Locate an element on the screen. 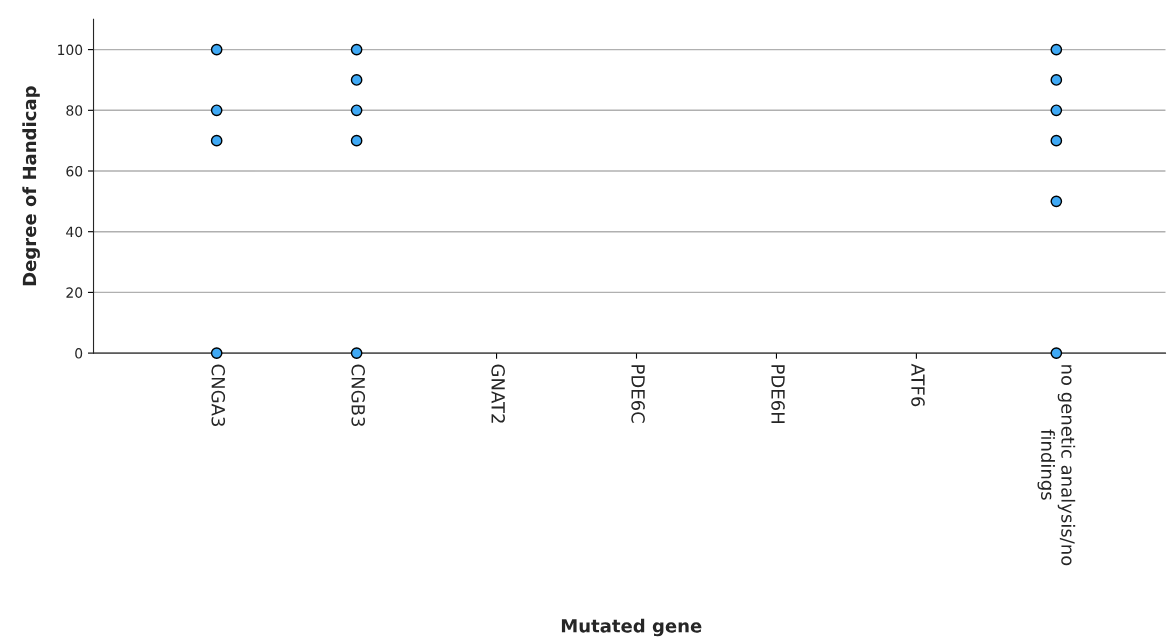 The image size is (1169, 642). x-tick-label: CNGA3 is located at coordinates (218, 395).